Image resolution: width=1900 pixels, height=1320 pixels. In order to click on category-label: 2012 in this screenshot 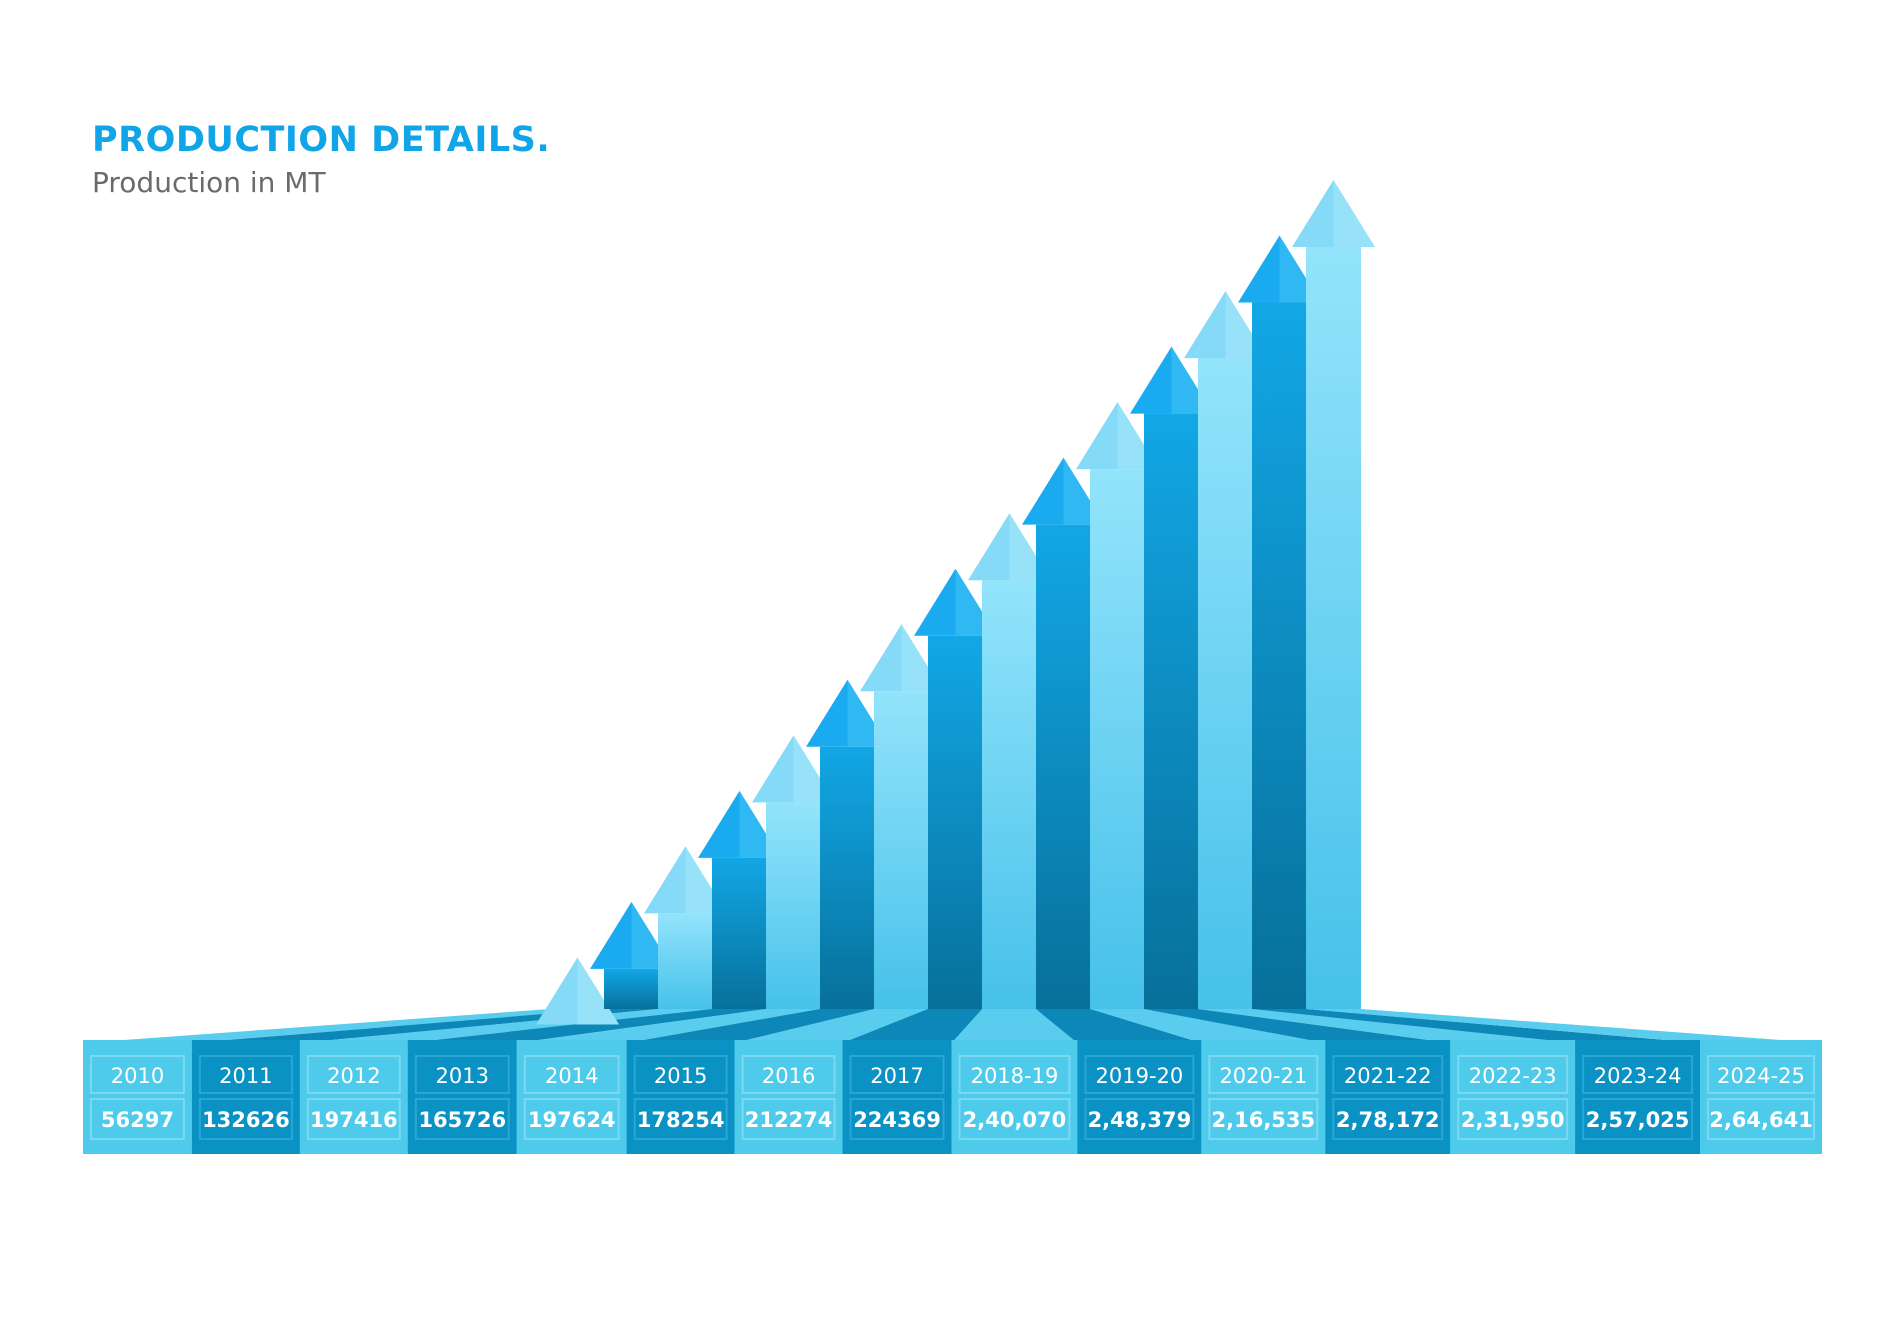, I will do `click(353, 1076)`.